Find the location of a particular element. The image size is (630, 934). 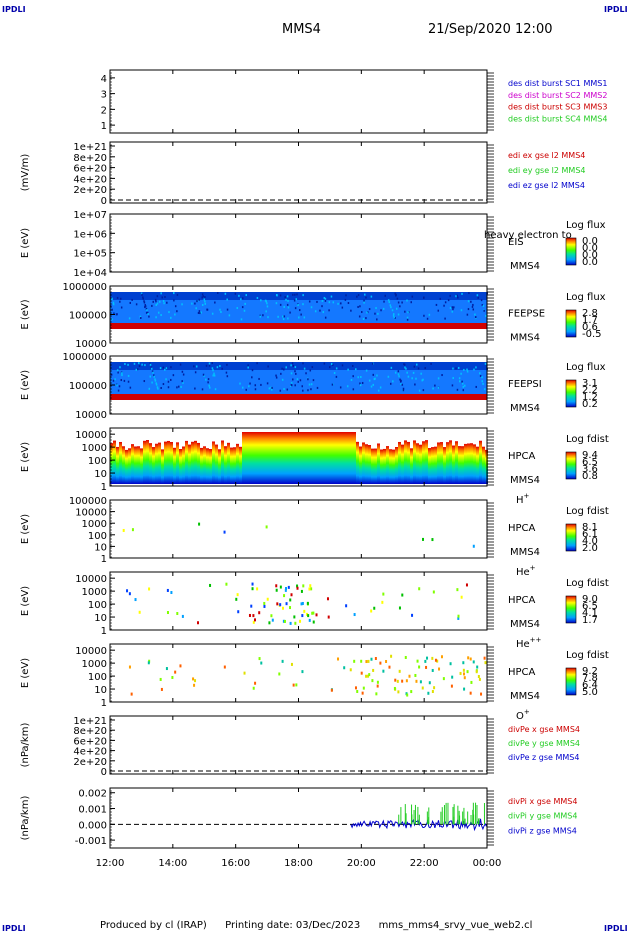

legend-entry: des dist burst SC4 MMS4 is located at coordinates (557, 118).